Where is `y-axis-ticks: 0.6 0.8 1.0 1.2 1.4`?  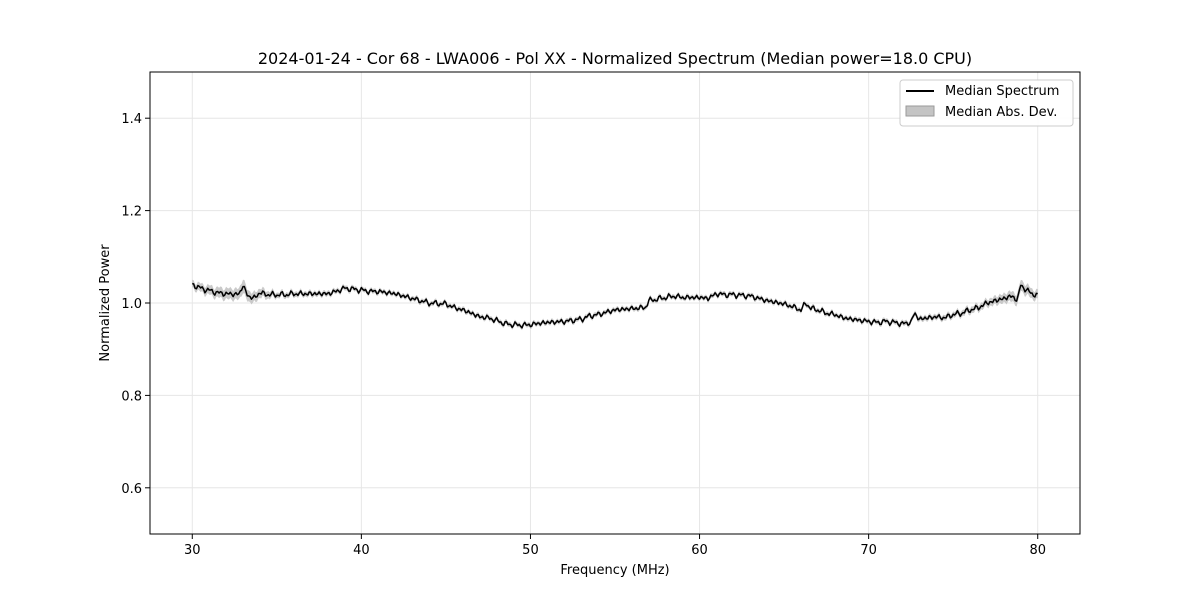
y-axis-ticks: 0.6 0.8 1.0 1.2 1.4 is located at coordinates (135, 304).